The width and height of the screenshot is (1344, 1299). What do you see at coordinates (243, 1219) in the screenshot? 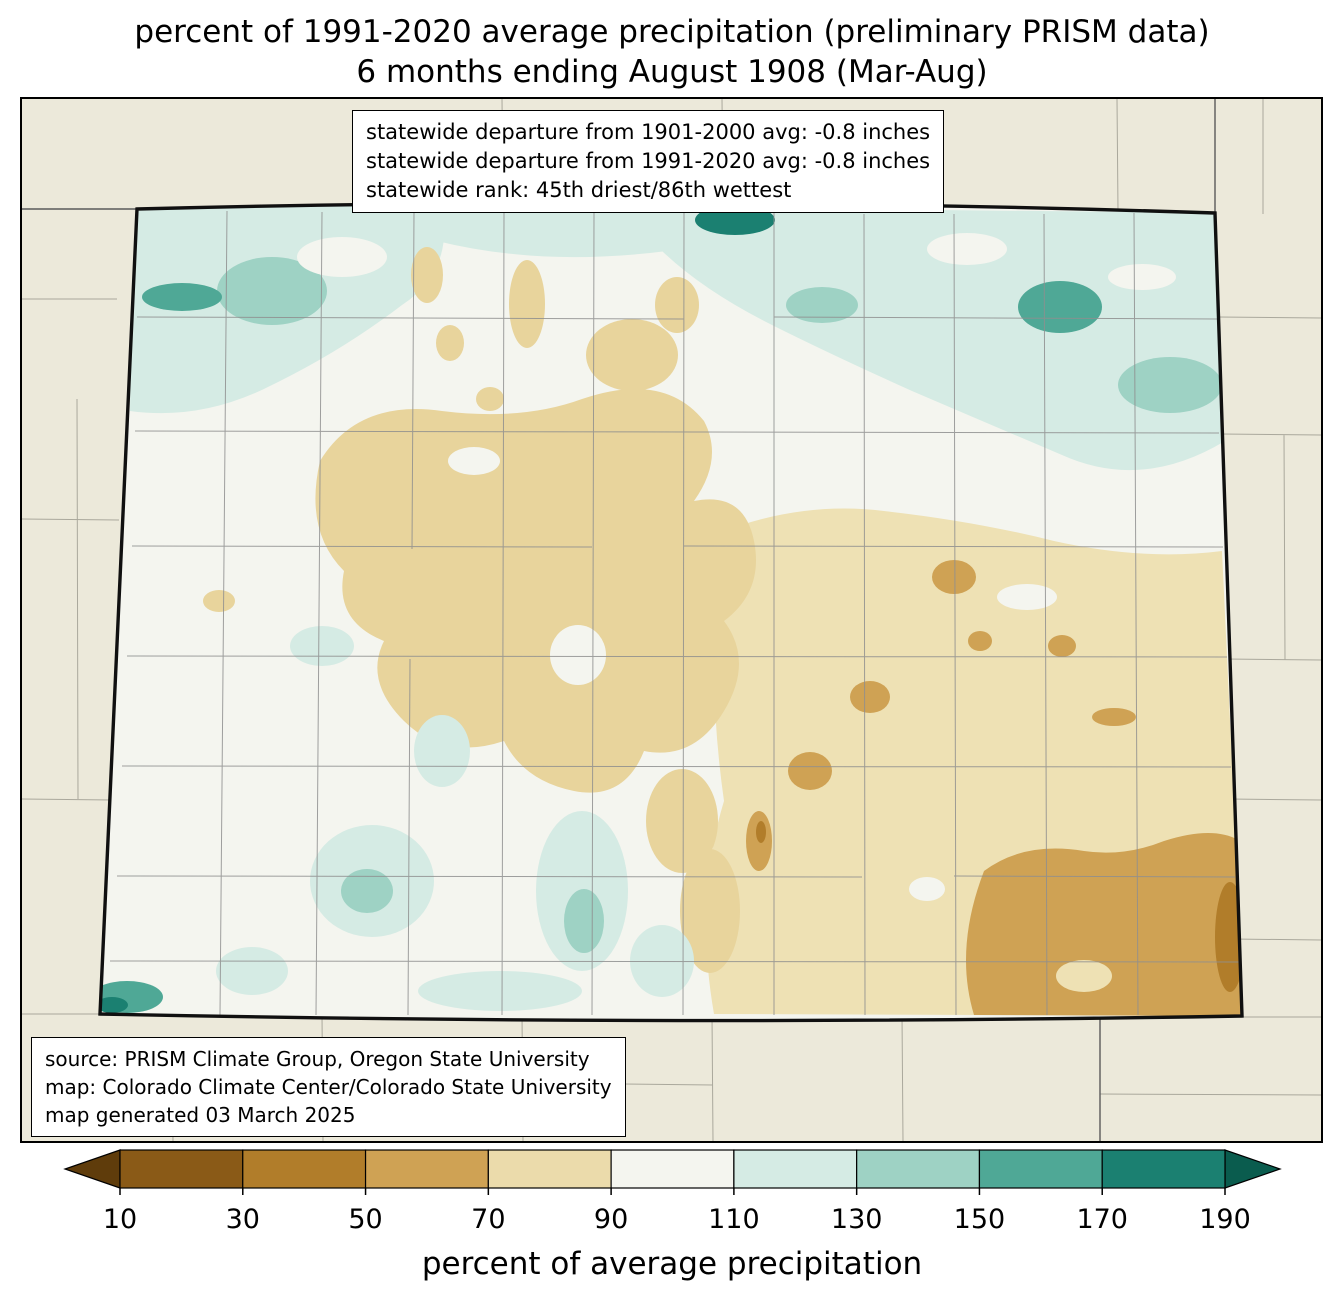
I see `colorbar-tick-label: 30` at bounding box center [243, 1219].